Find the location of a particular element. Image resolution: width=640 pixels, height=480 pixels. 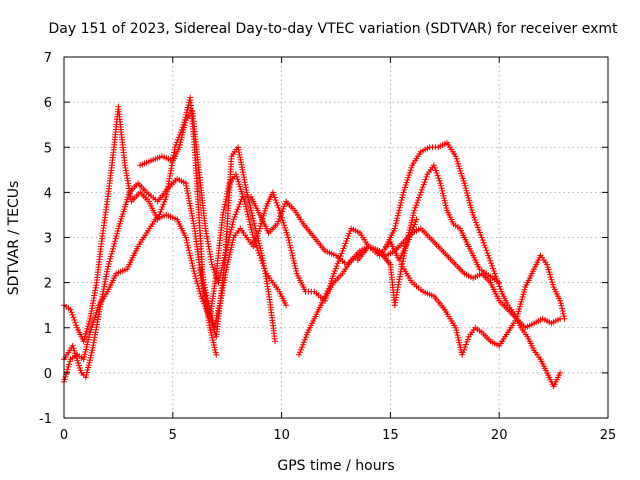

y-axis-label: SDTVAR / TECUs is located at coordinates (14, 238).